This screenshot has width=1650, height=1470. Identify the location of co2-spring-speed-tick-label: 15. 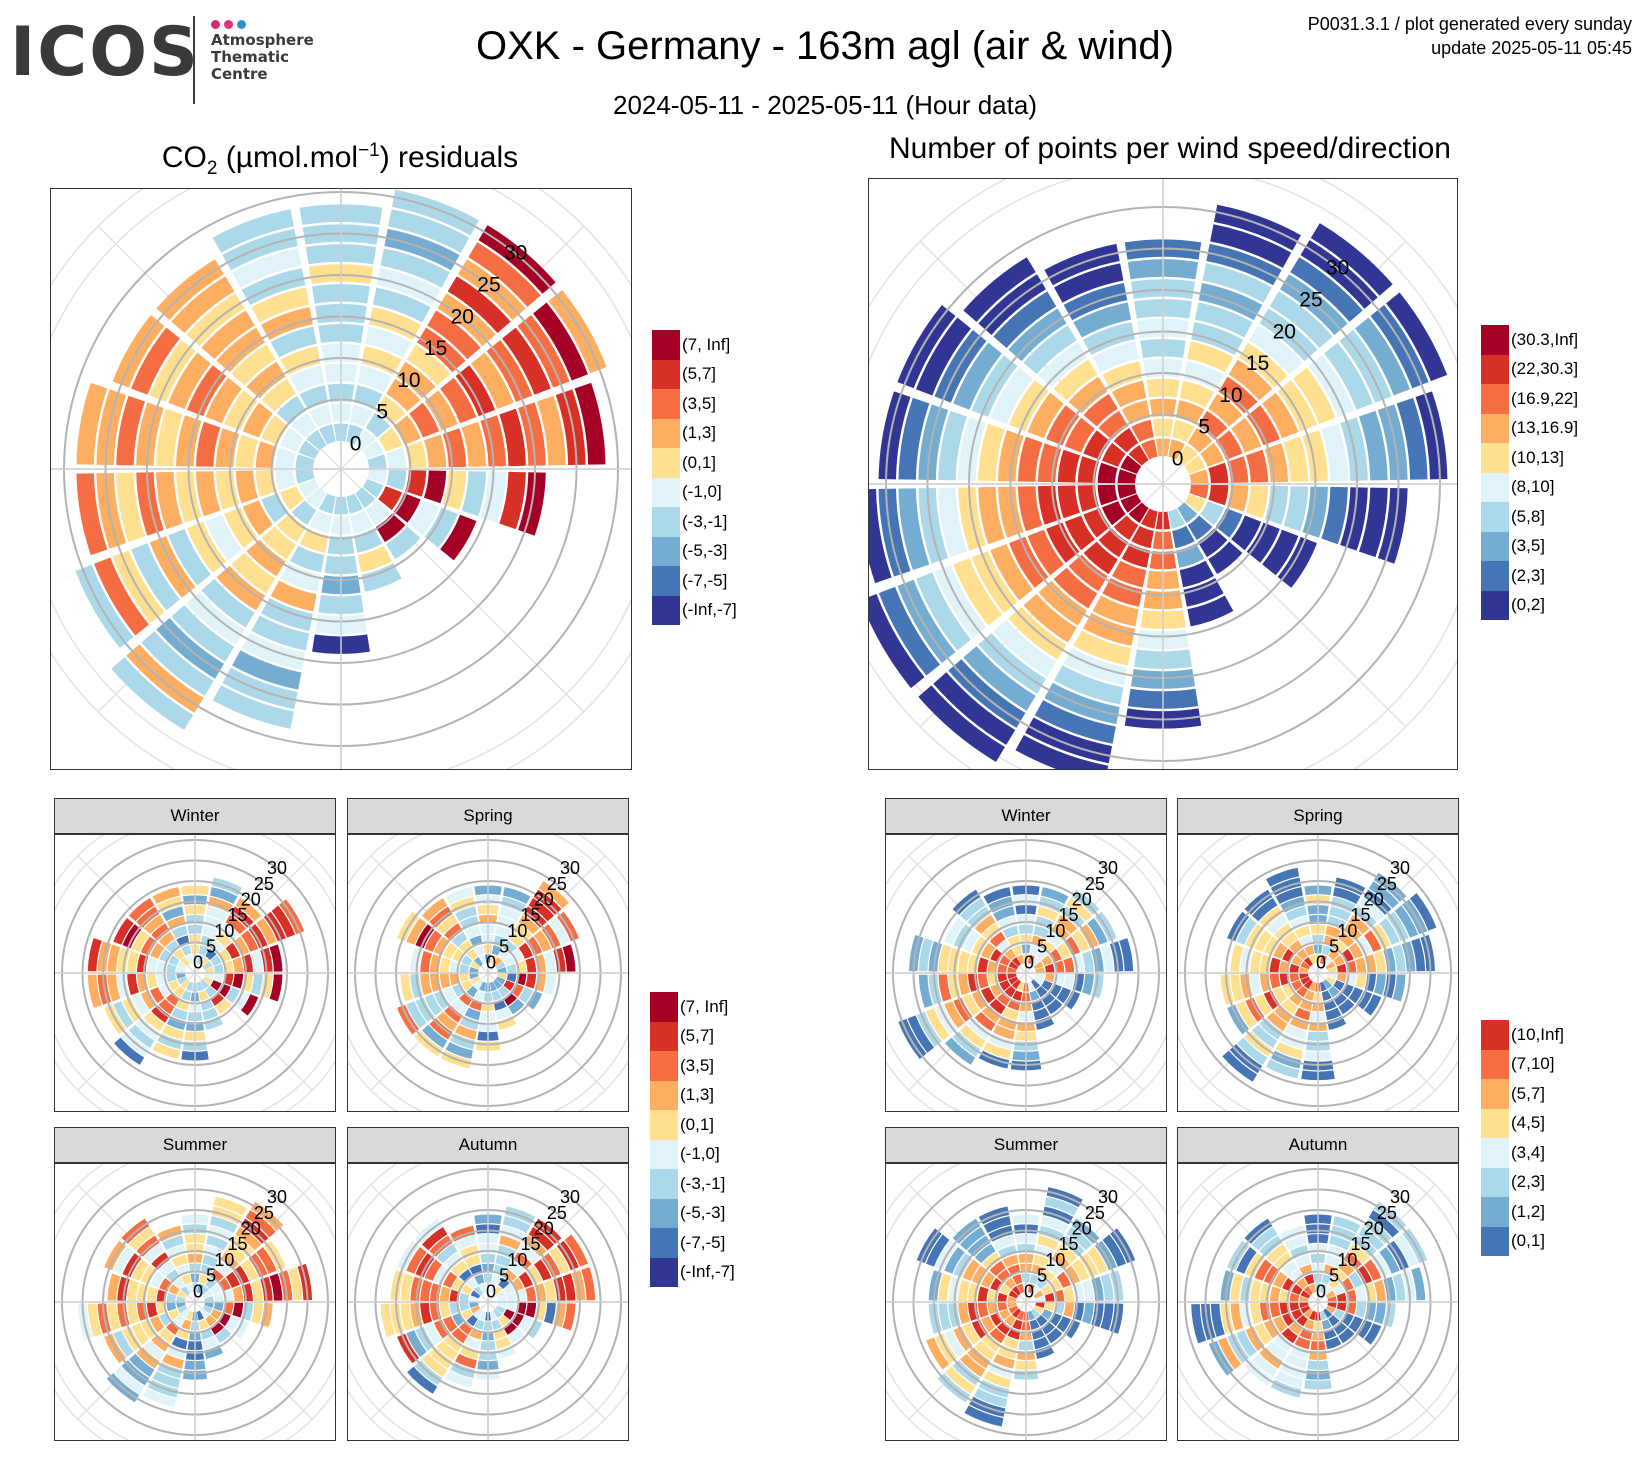
(531, 915).